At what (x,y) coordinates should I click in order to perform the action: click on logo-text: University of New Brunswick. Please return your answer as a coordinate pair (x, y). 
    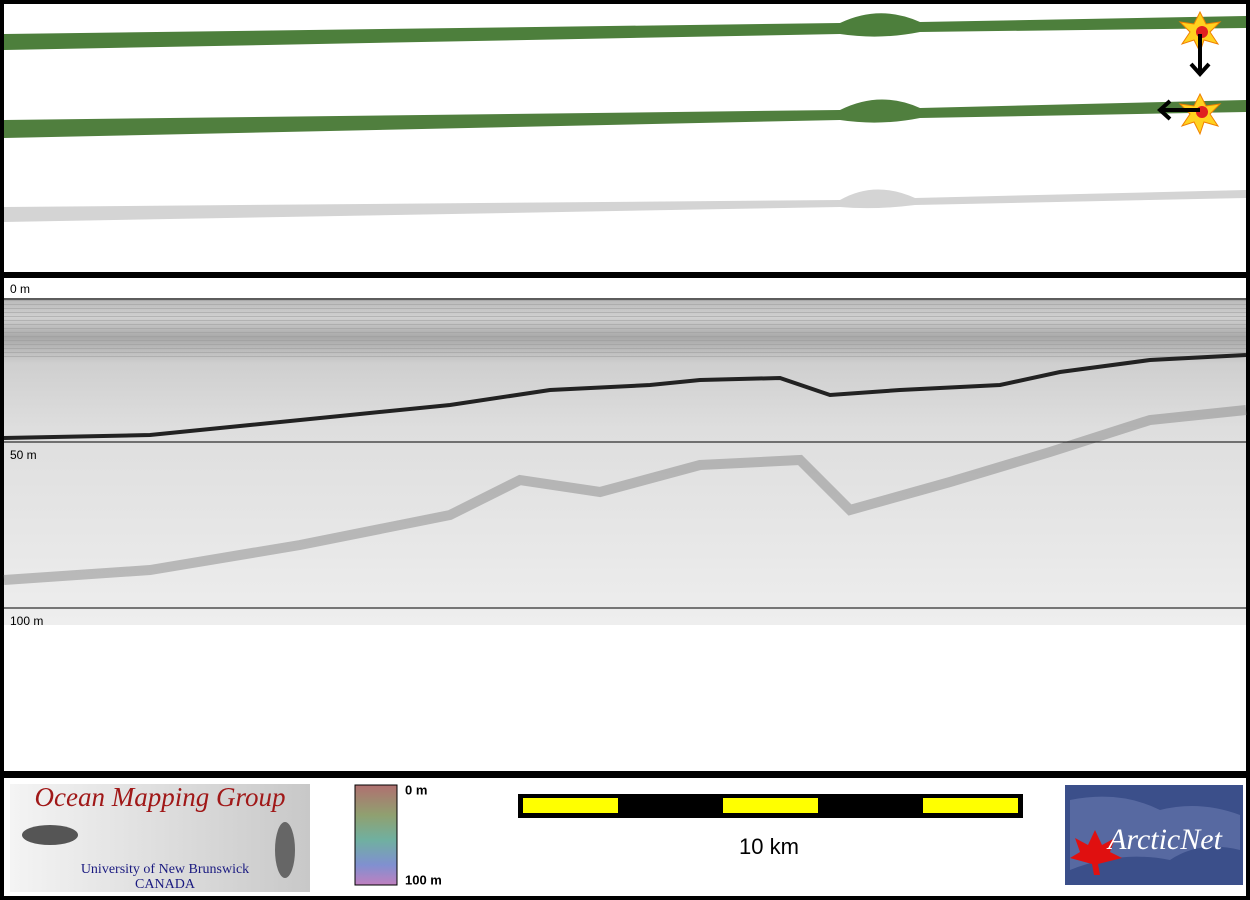
    Looking at the image, I should click on (165, 869).